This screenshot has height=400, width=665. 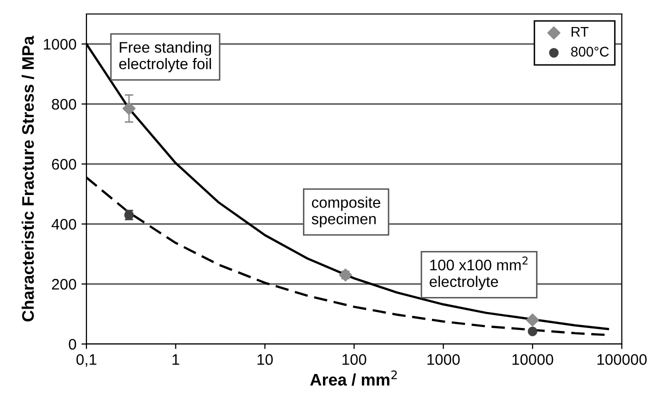 I want to click on text: 100 x100 mm$^{2}$ electrolyte, so click(x=479, y=273).